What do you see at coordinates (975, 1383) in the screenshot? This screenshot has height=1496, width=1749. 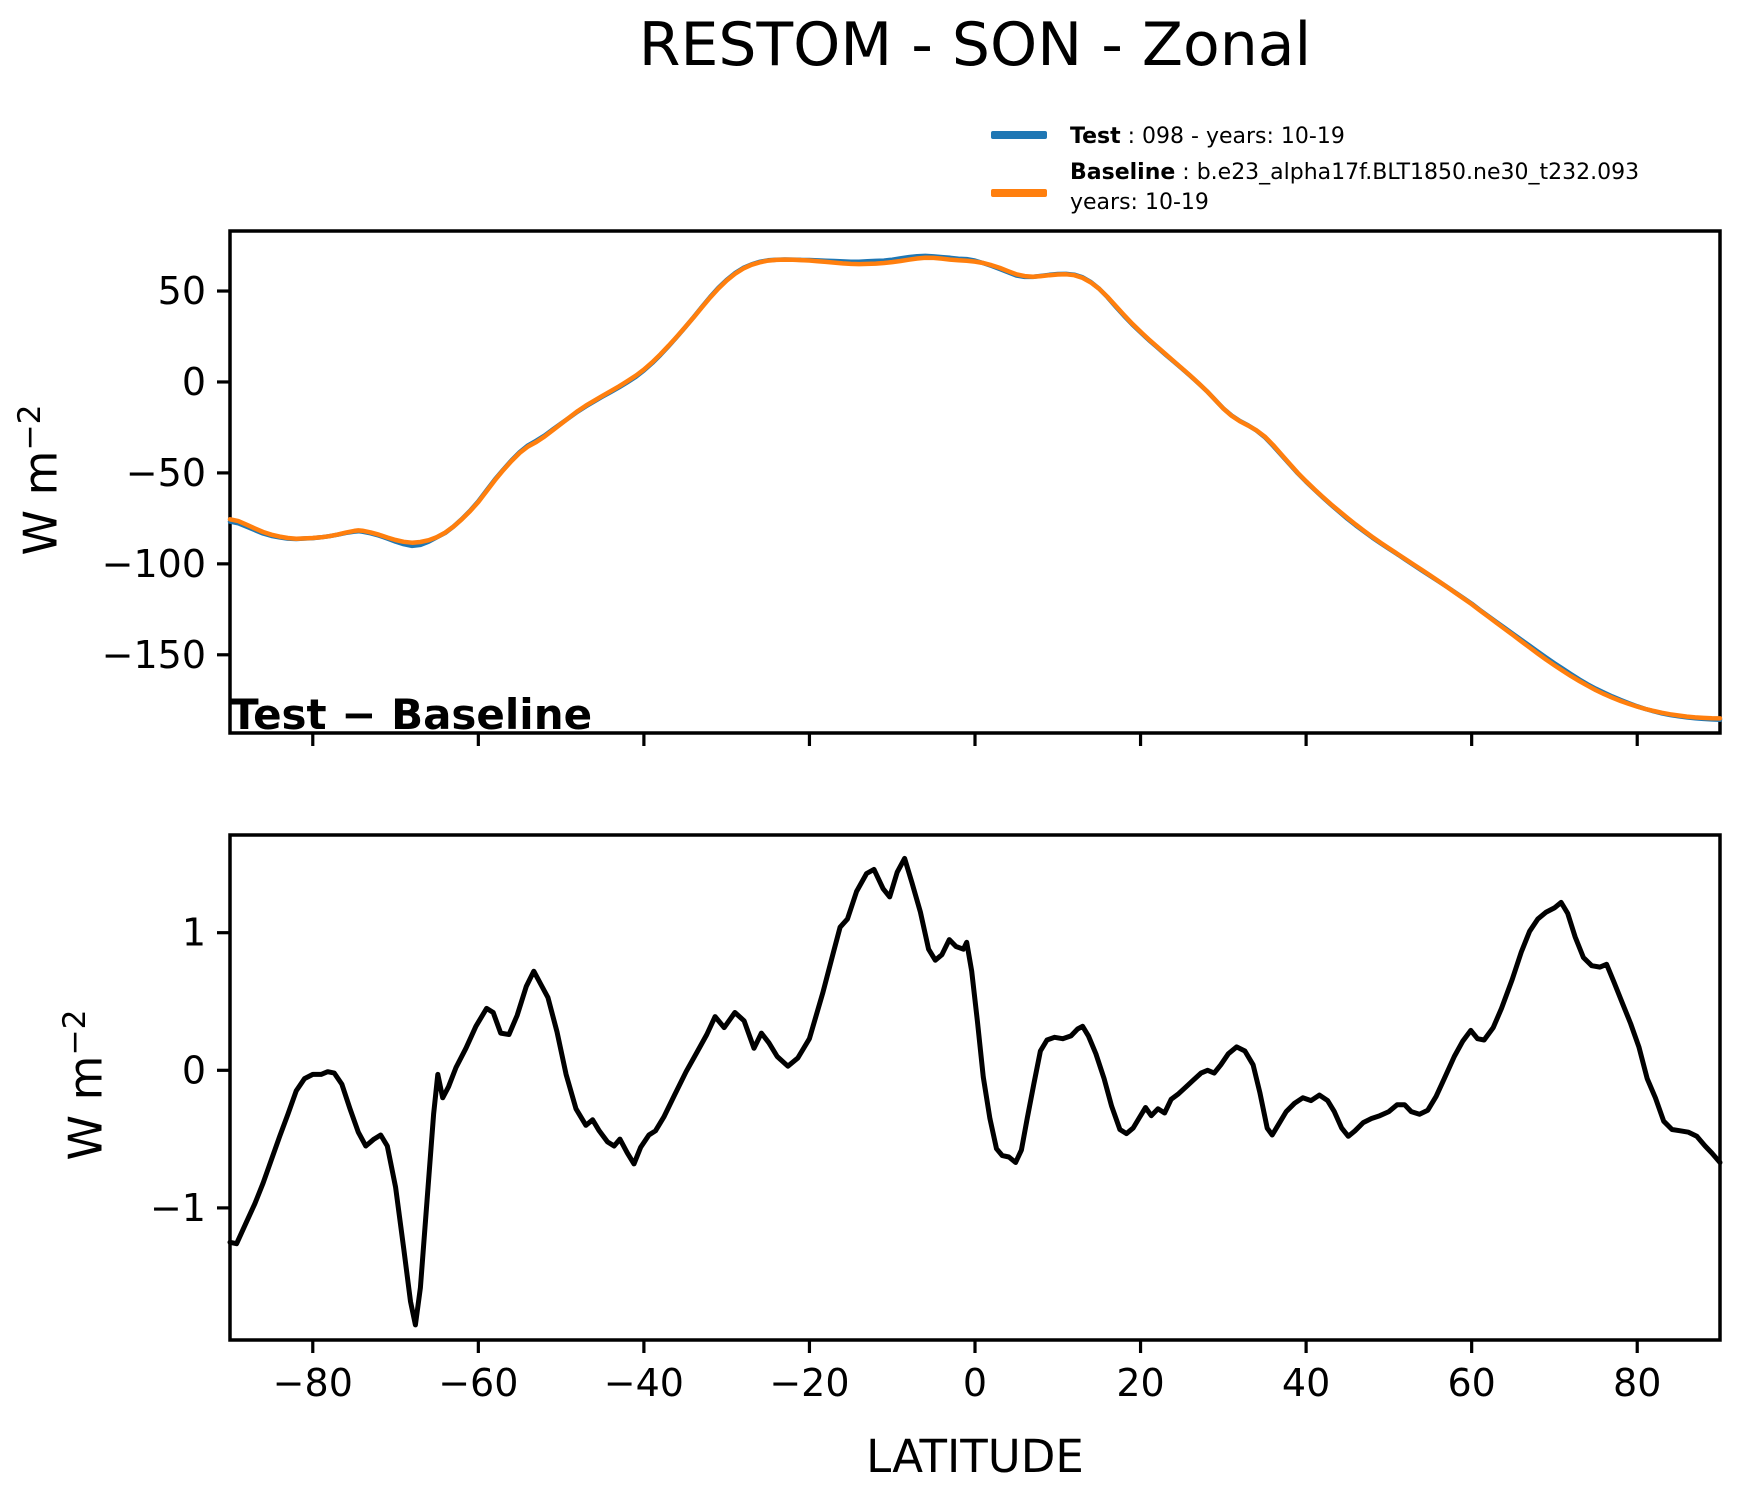 I see `bottom-plot-x-tick-label: 0` at bounding box center [975, 1383].